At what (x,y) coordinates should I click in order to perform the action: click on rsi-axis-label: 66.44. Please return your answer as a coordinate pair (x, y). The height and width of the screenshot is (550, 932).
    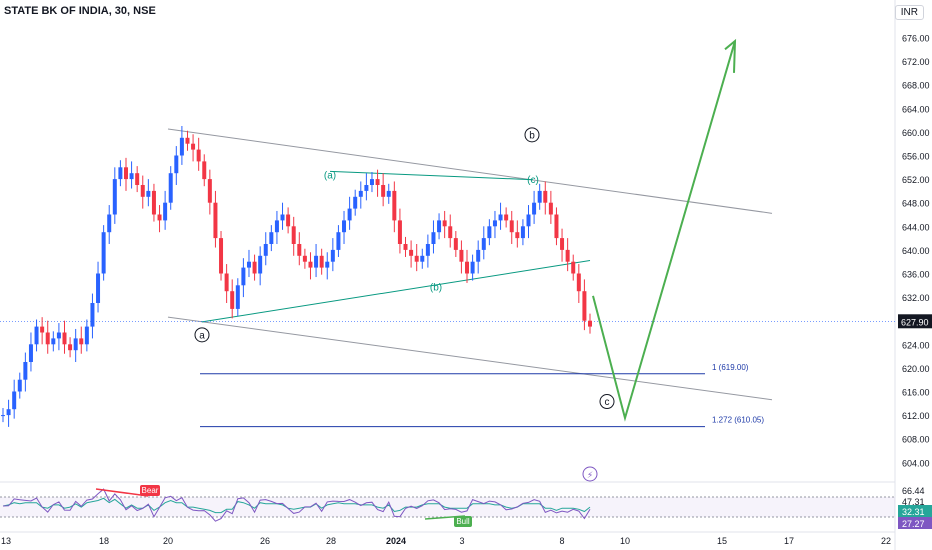
    Looking at the image, I should click on (913, 491).